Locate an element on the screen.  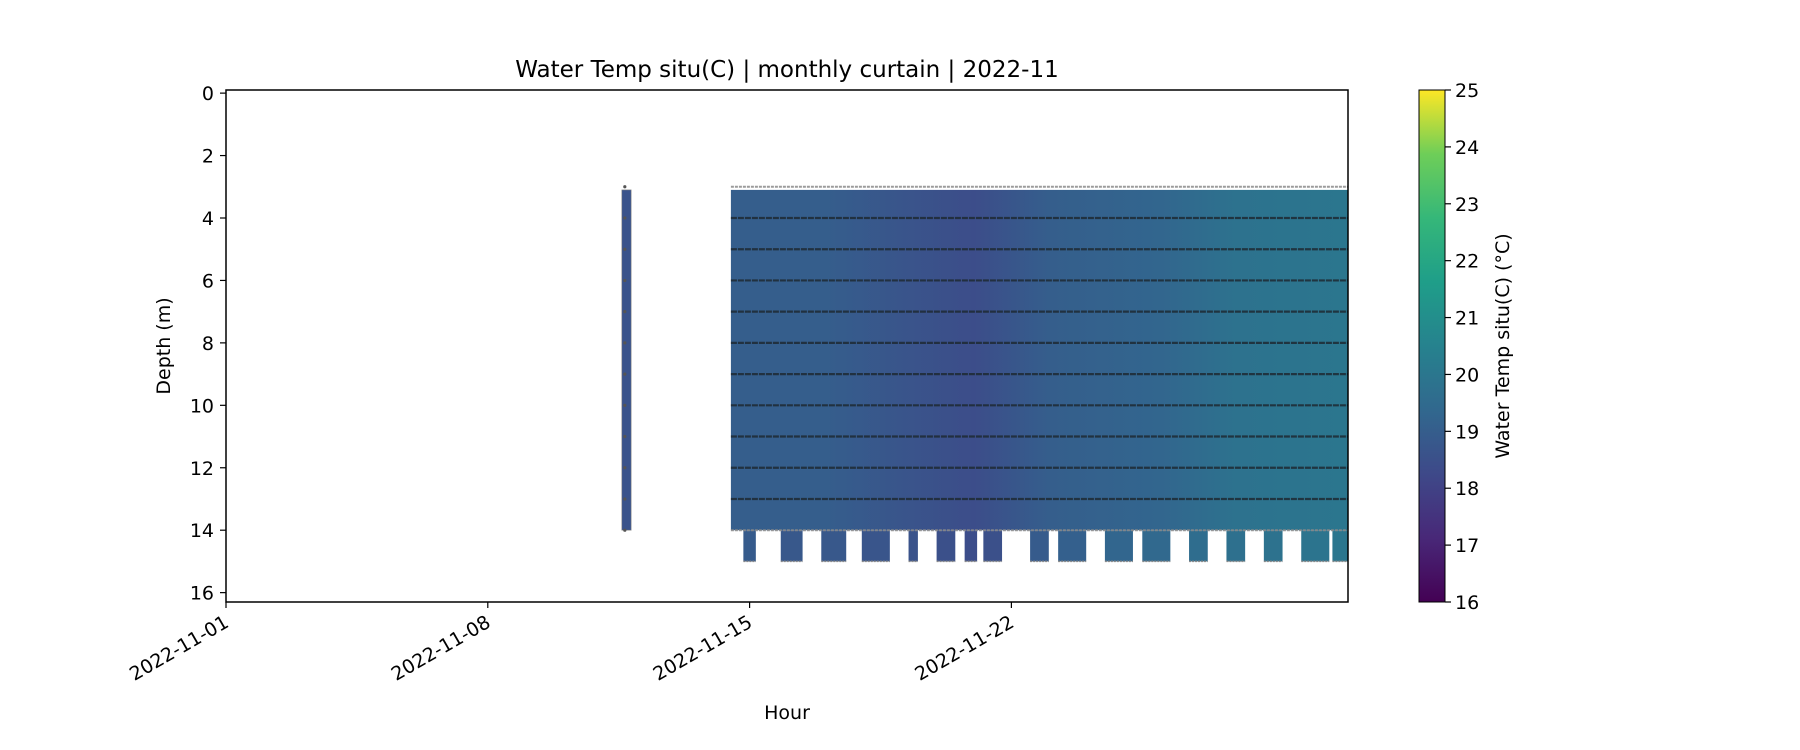
y-tick-label: 14 is located at coordinates (202, 531).